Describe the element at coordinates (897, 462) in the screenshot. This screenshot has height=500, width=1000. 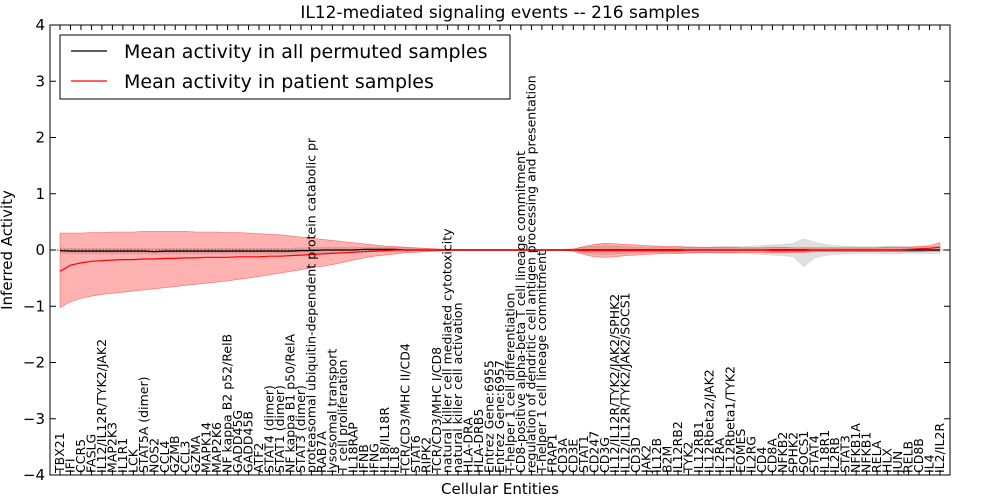
I see `x-category-label: JUN` at that location.